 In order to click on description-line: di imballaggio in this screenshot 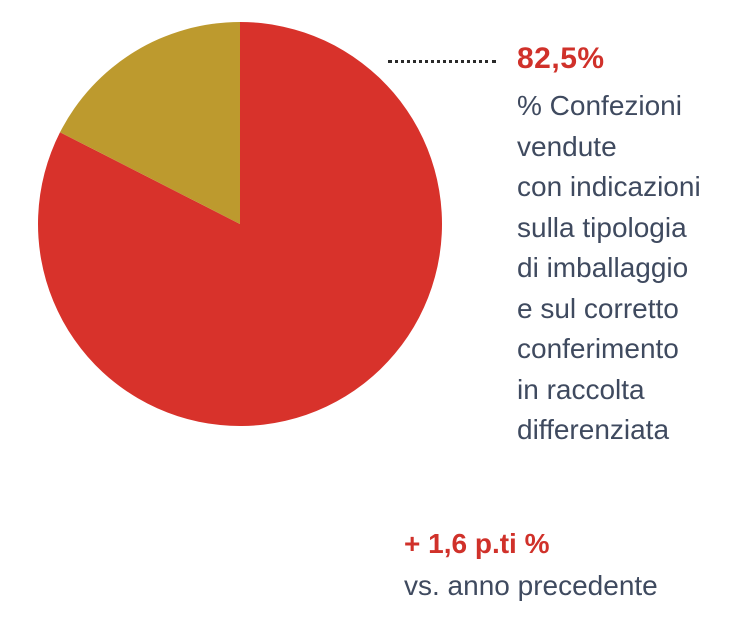, I will do `click(603, 267)`.